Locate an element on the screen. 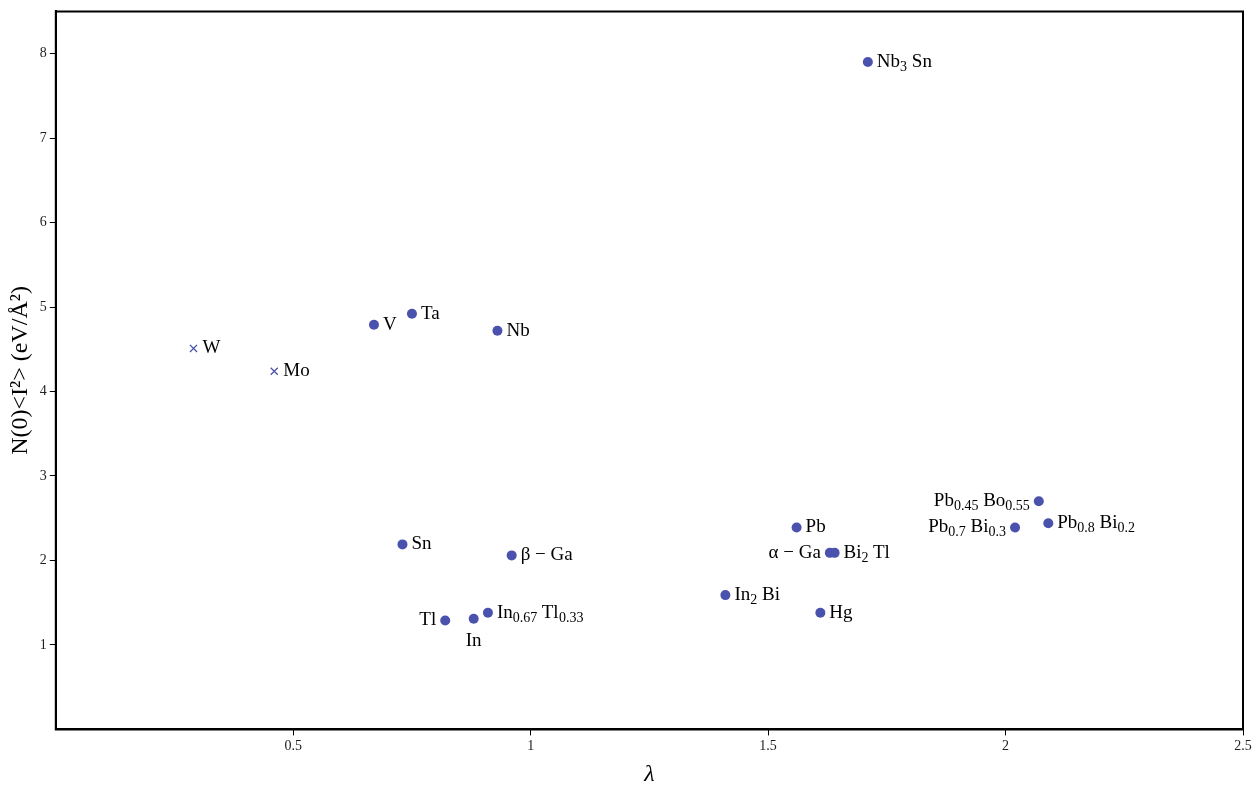  x-tick-label: 2.5 is located at coordinates (1243, 746).